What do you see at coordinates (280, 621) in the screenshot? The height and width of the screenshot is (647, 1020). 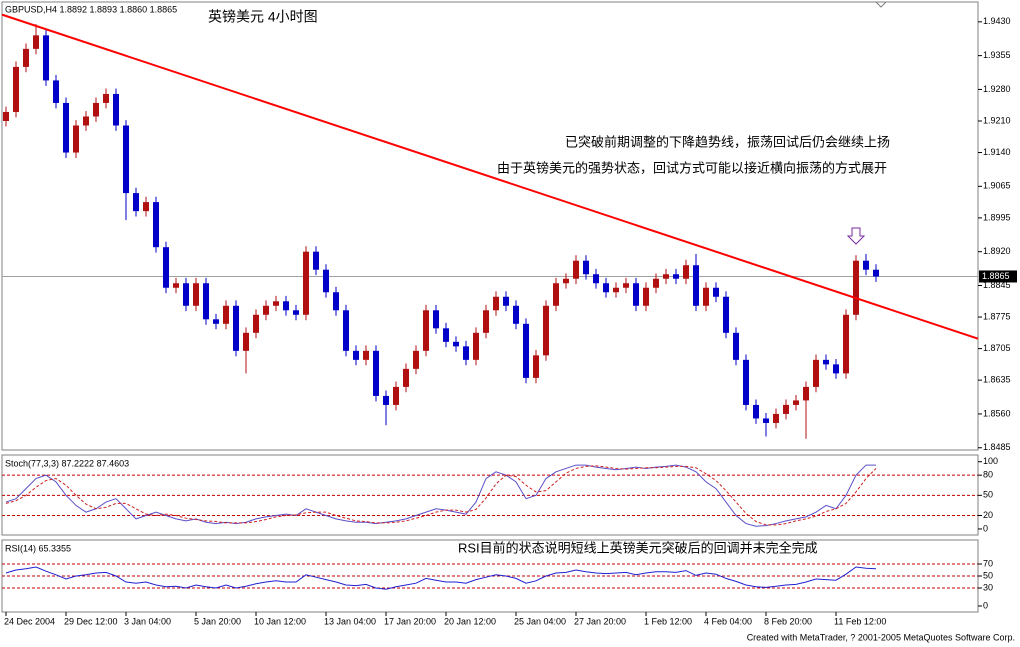 I see `x-tick-label: 10 Jan 12:00` at bounding box center [280, 621].